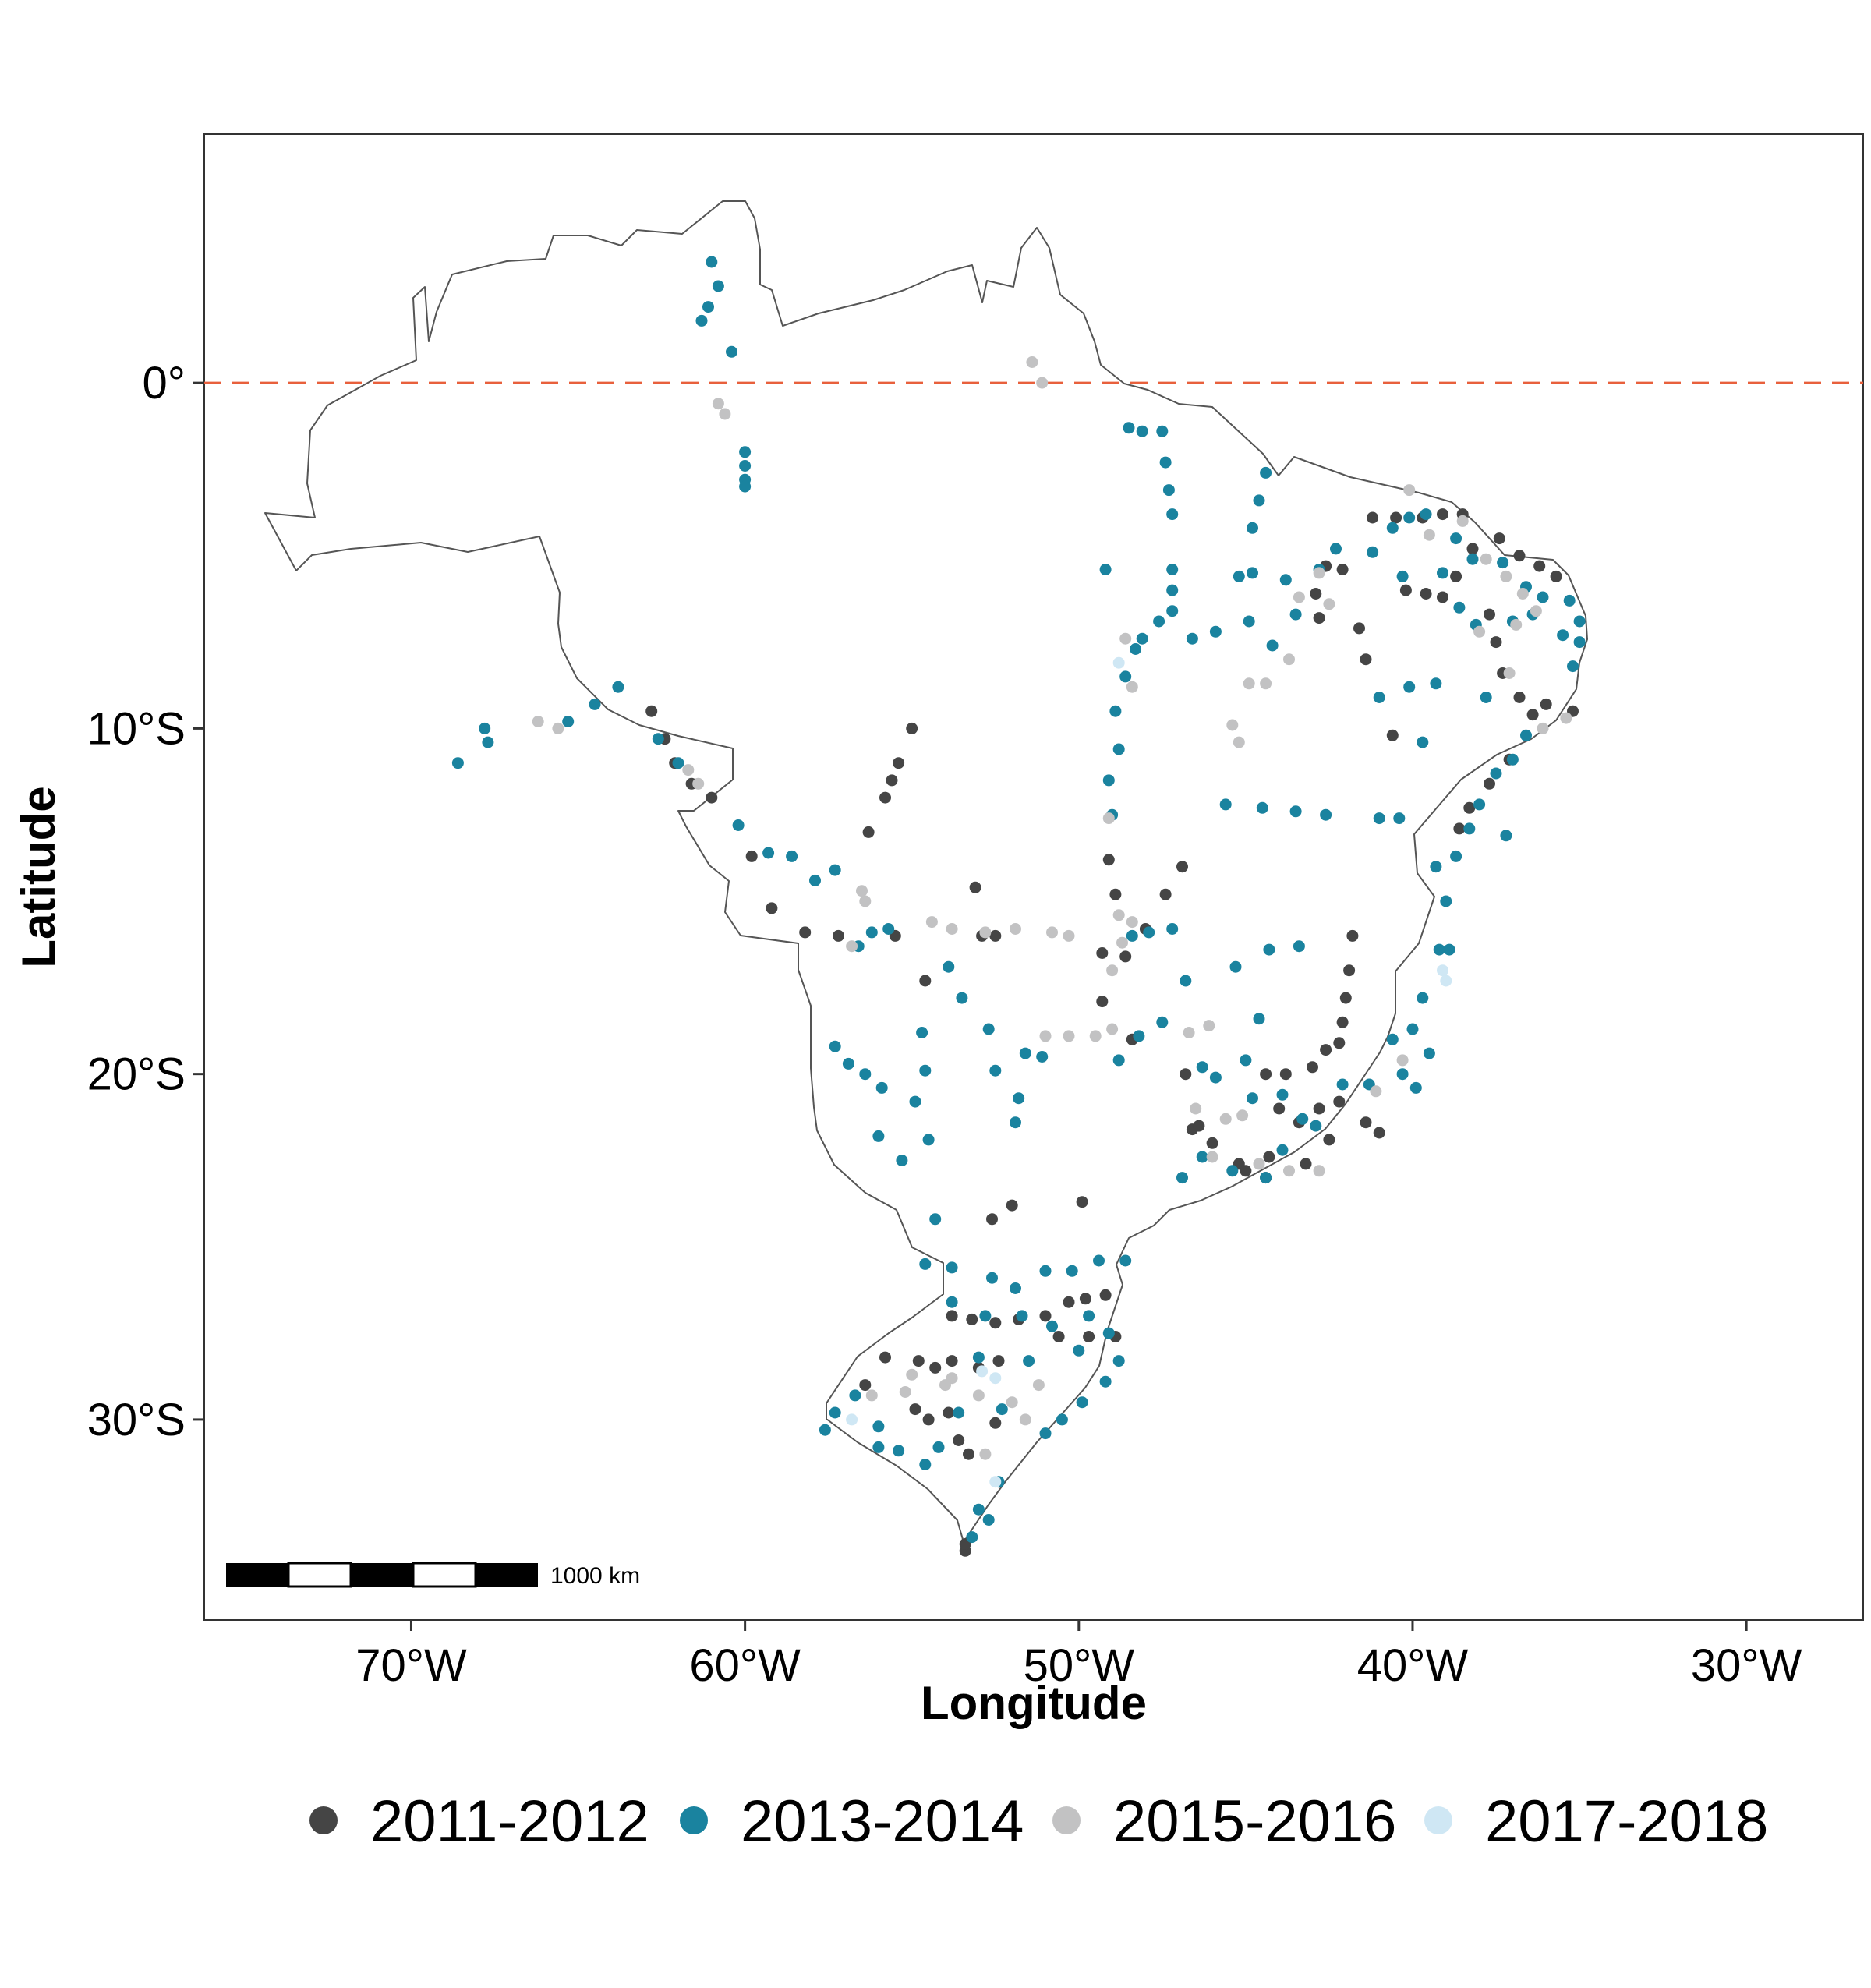 This screenshot has height=1988, width=1871. I want to click on scale-bar-label: 1000 km, so click(595, 1576).